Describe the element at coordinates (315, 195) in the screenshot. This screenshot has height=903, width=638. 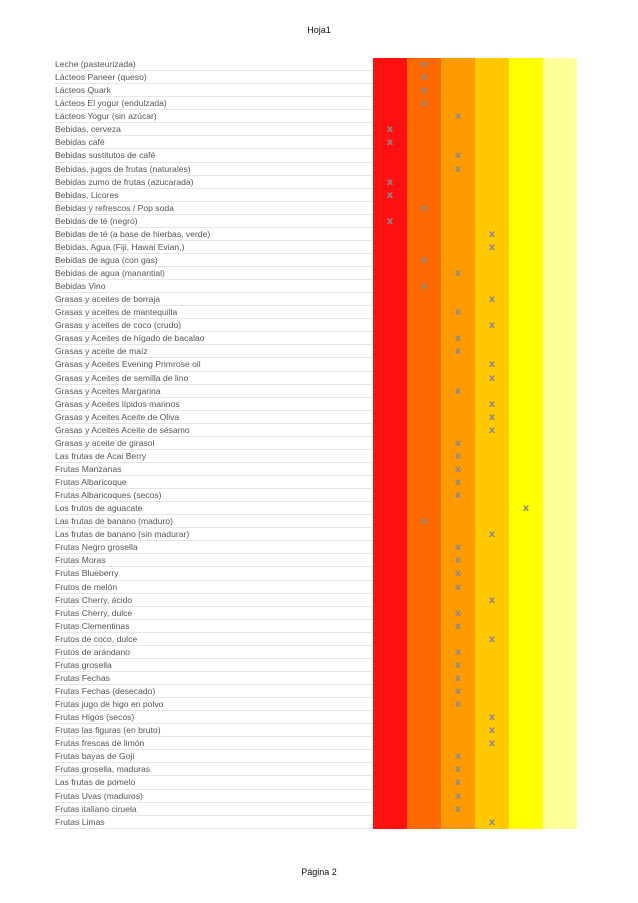
I see `table-row: Bebidas, Licores x` at that location.